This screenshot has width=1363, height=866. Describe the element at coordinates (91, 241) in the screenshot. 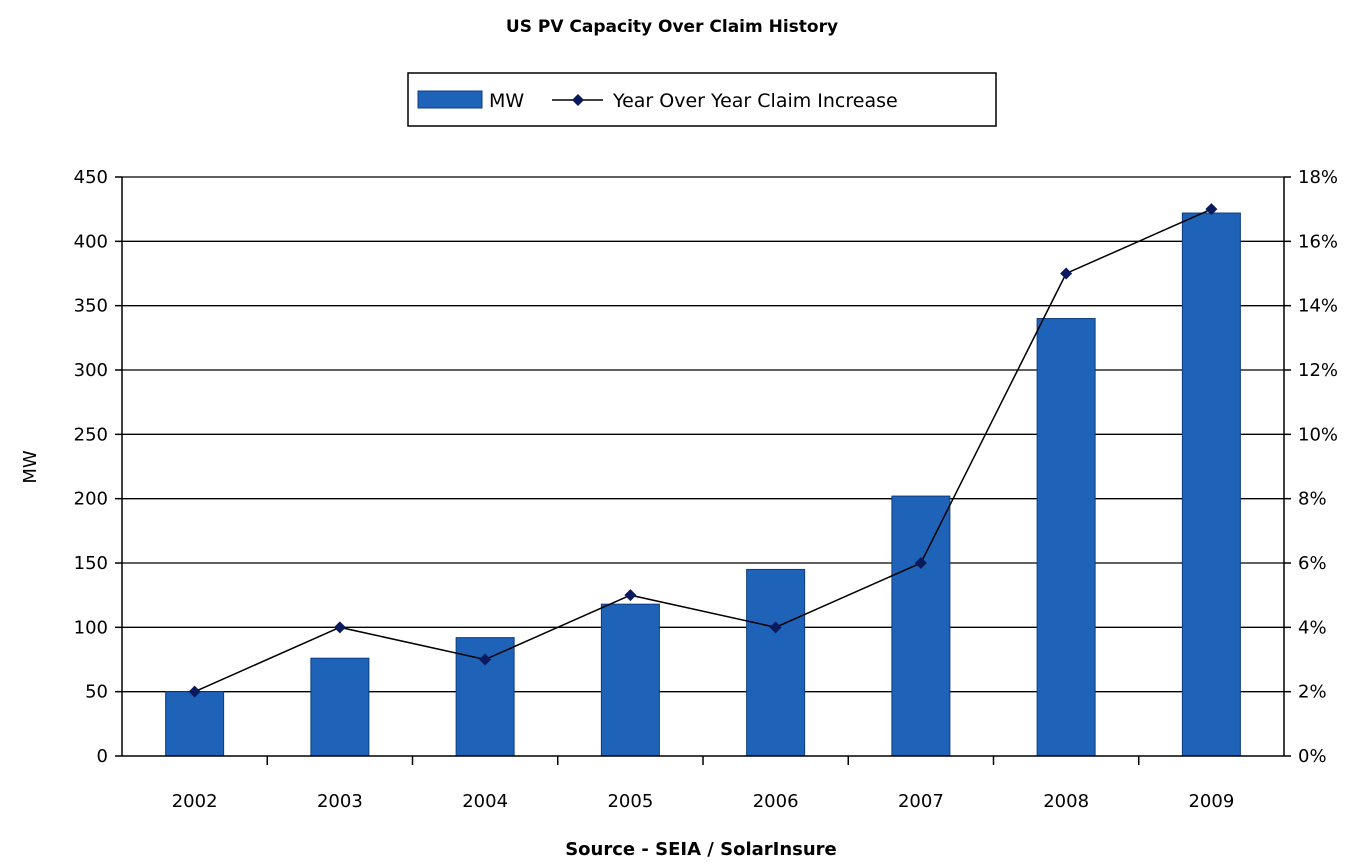

I see `y-tick-label: 400` at that location.